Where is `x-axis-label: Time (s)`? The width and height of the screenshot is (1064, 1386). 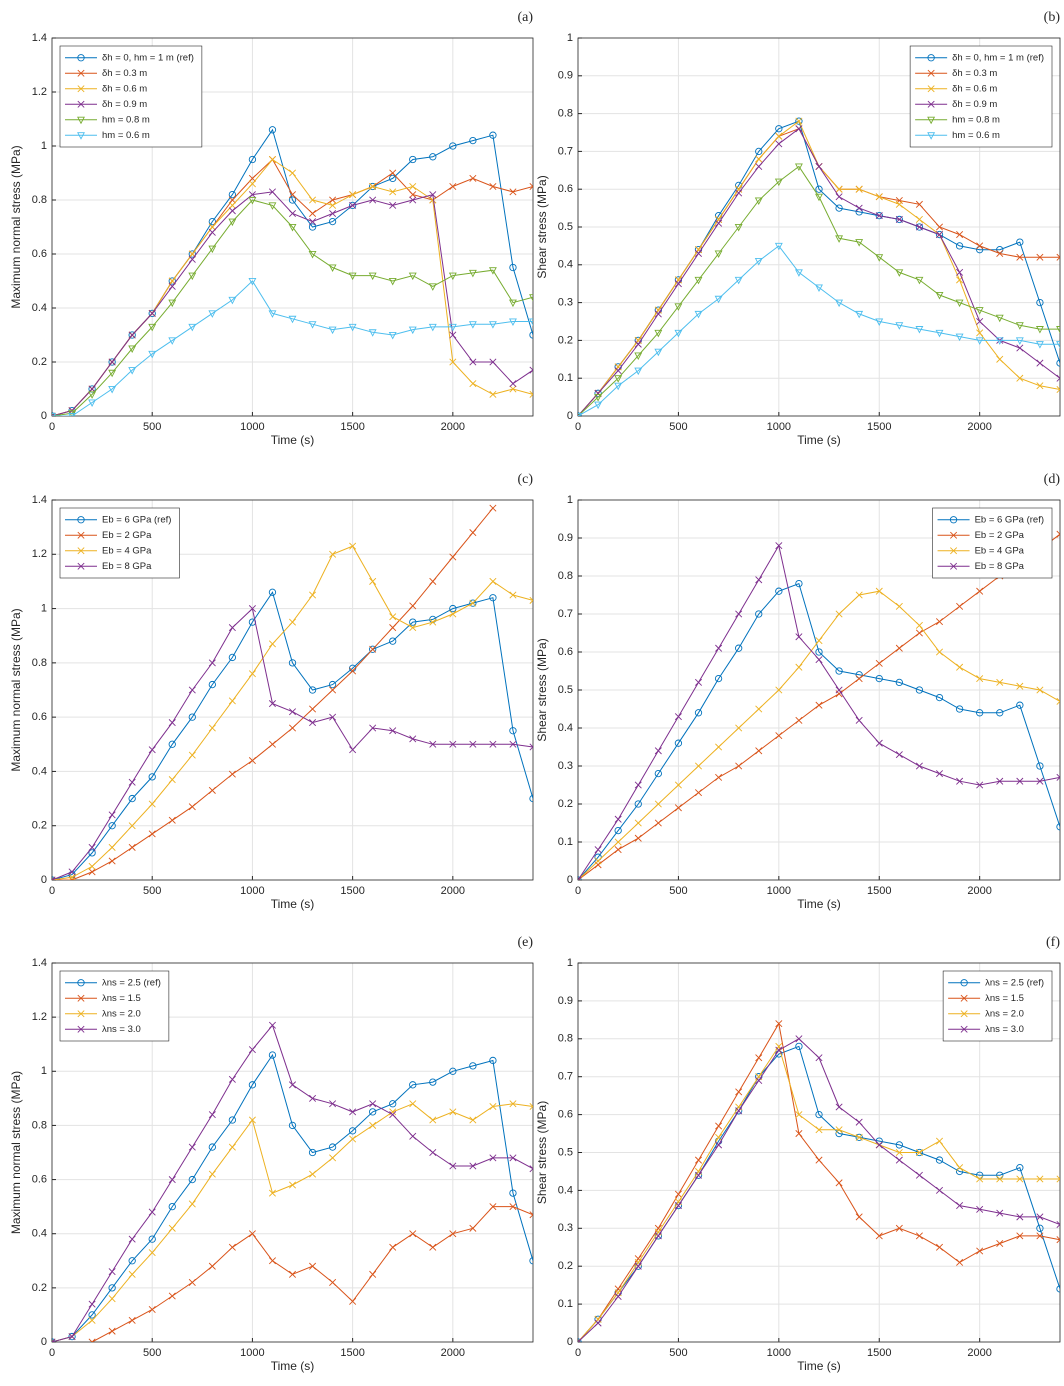 x-axis-label: Time (s) is located at coordinates (819, 904).